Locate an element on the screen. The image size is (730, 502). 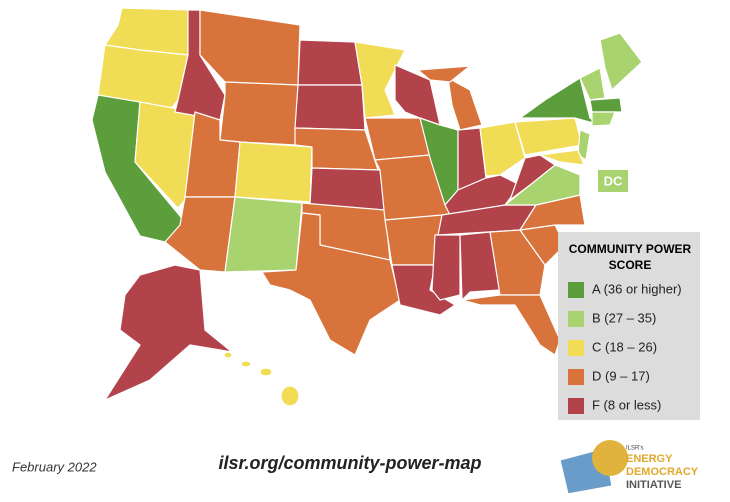
logo: ILSR's ENERGY DEMOCRACY INITIATIVE is located at coordinates (629, 467).